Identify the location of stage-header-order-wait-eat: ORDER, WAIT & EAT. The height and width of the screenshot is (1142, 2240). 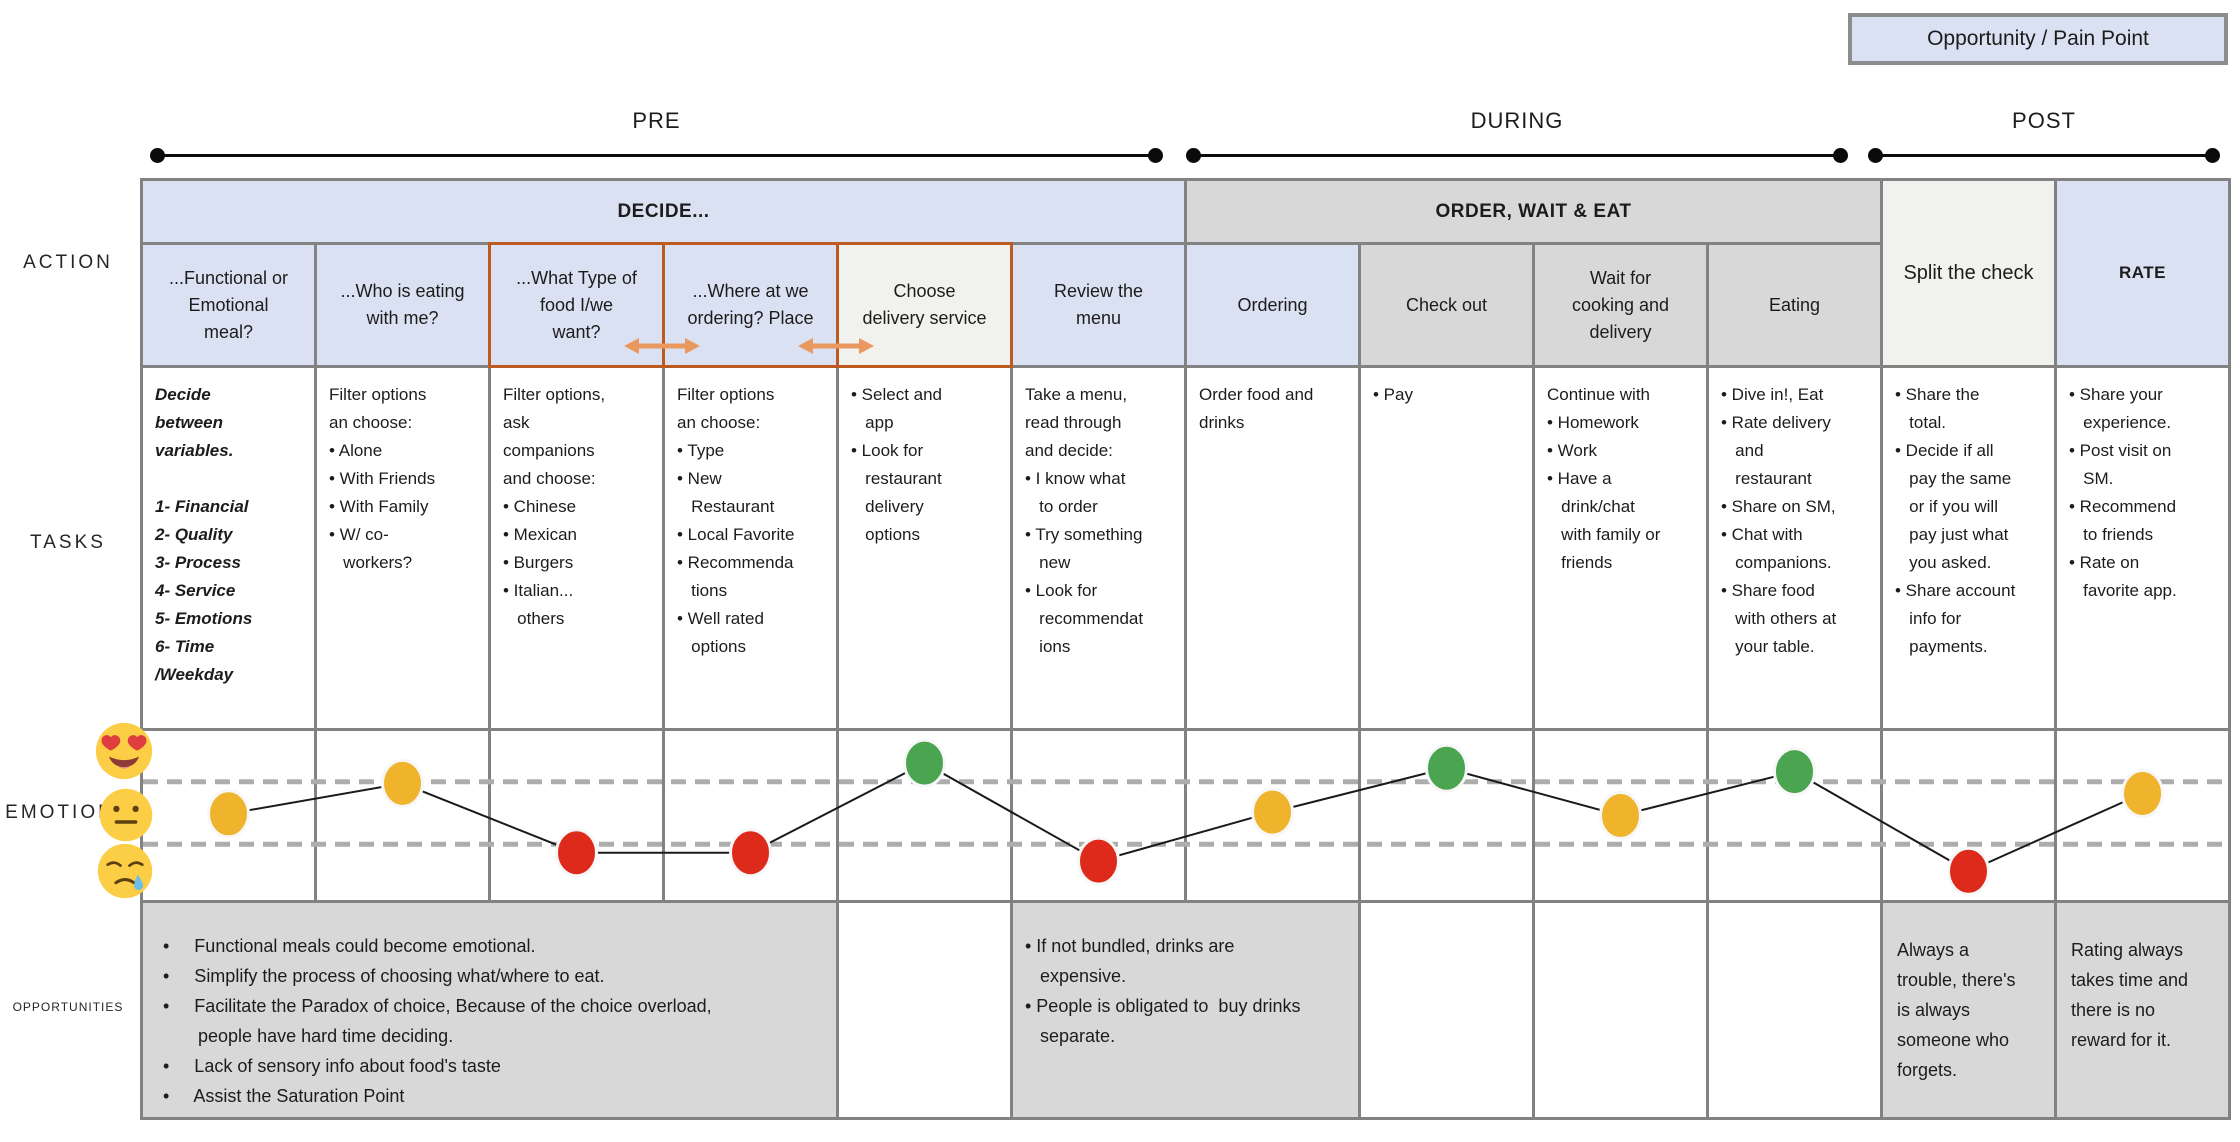
(1533, 211).